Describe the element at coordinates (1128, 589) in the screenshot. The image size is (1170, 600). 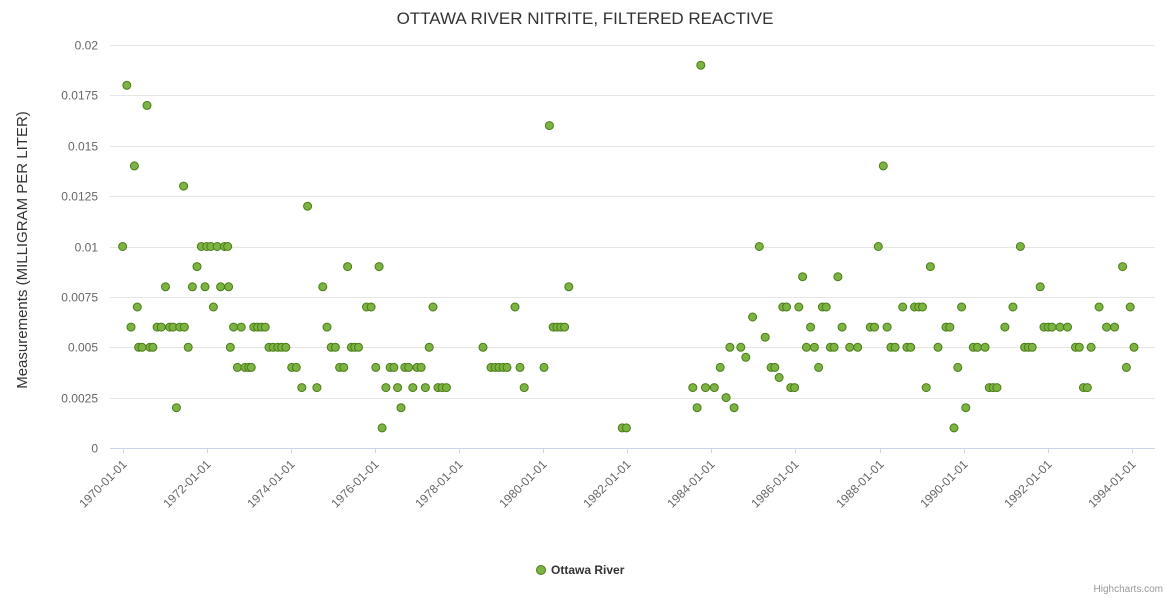
I see `highcharts-credits-link: Highcharts.com` at that location.